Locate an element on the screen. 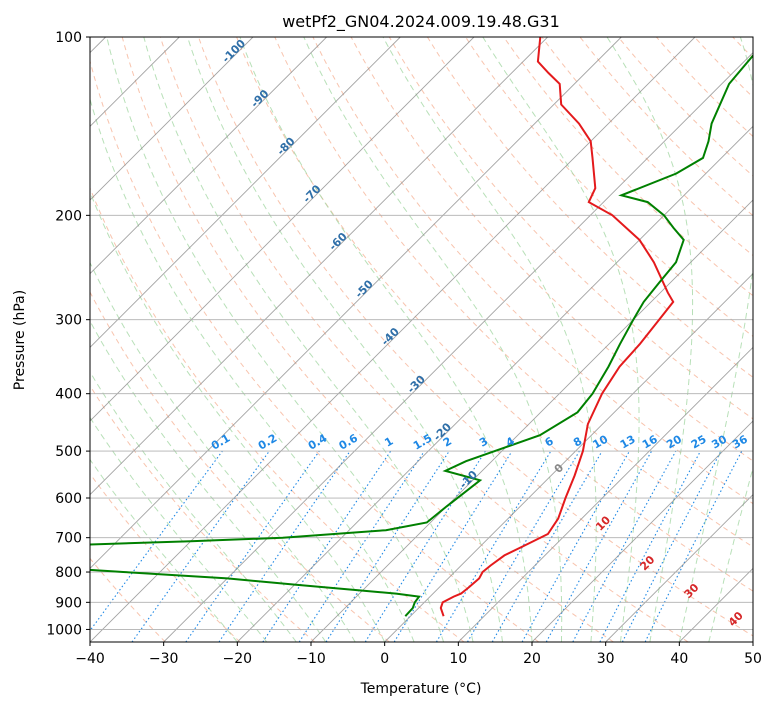 Image resolution: width=775 pixels, height=708 pixels. x-tick-label: 20 is located at coordinates (532, 659).